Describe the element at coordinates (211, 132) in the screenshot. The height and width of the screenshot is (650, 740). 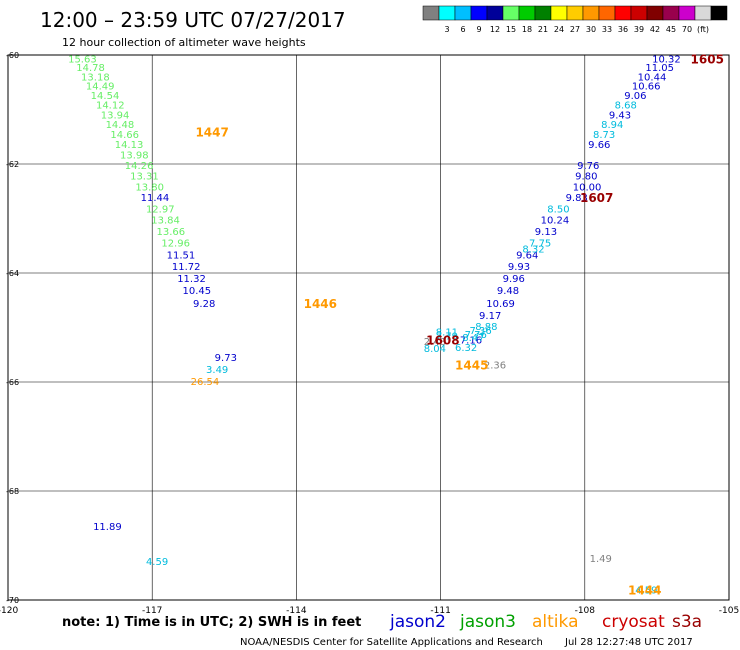
I see `pass-time-label: 1447` at that location.